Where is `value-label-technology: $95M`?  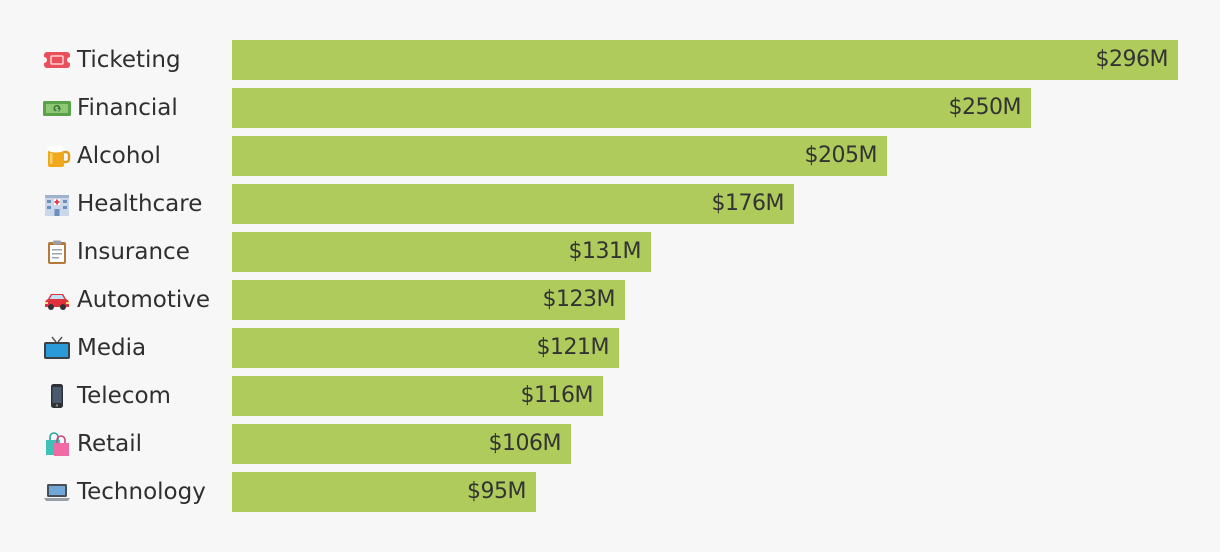 value-label-technology: $95M is located at coordinates (496, 491).